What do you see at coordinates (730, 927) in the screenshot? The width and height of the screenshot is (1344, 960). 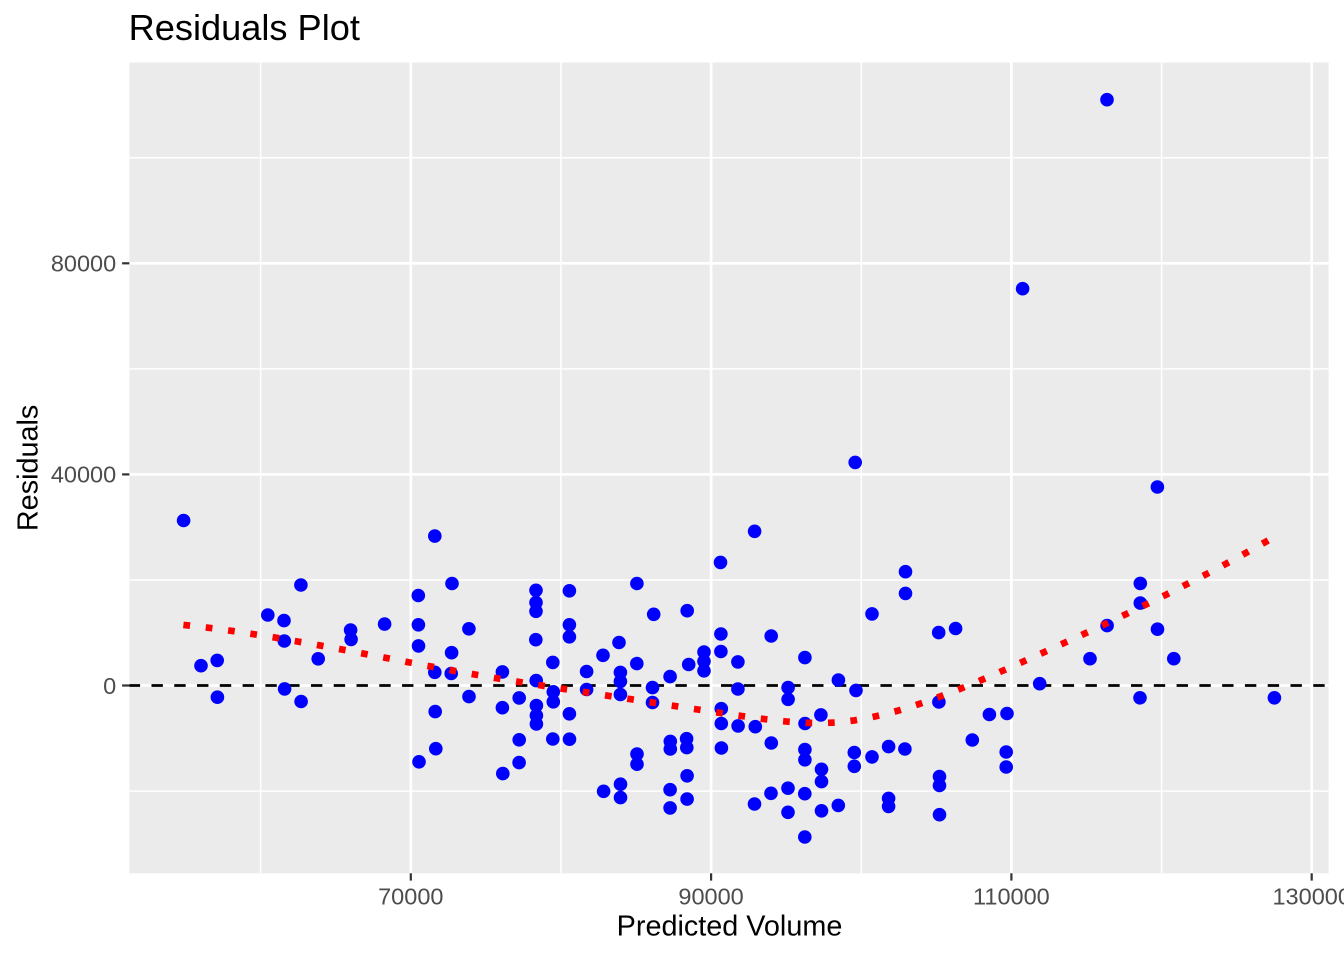 I see `svg-text: Predicted Volume` at bounding box center [730, 927].